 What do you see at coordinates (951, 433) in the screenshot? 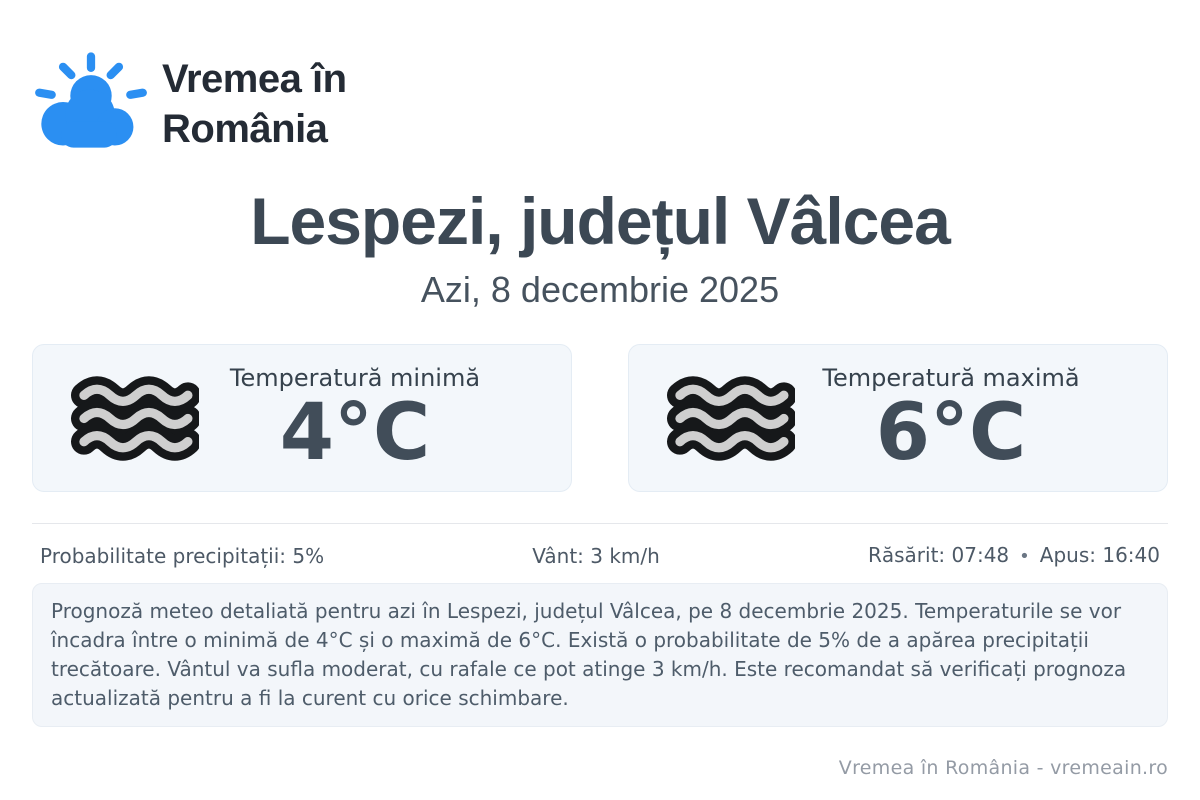
I see `max-temperature-value: 6°C` at bounding box center [951, 433].